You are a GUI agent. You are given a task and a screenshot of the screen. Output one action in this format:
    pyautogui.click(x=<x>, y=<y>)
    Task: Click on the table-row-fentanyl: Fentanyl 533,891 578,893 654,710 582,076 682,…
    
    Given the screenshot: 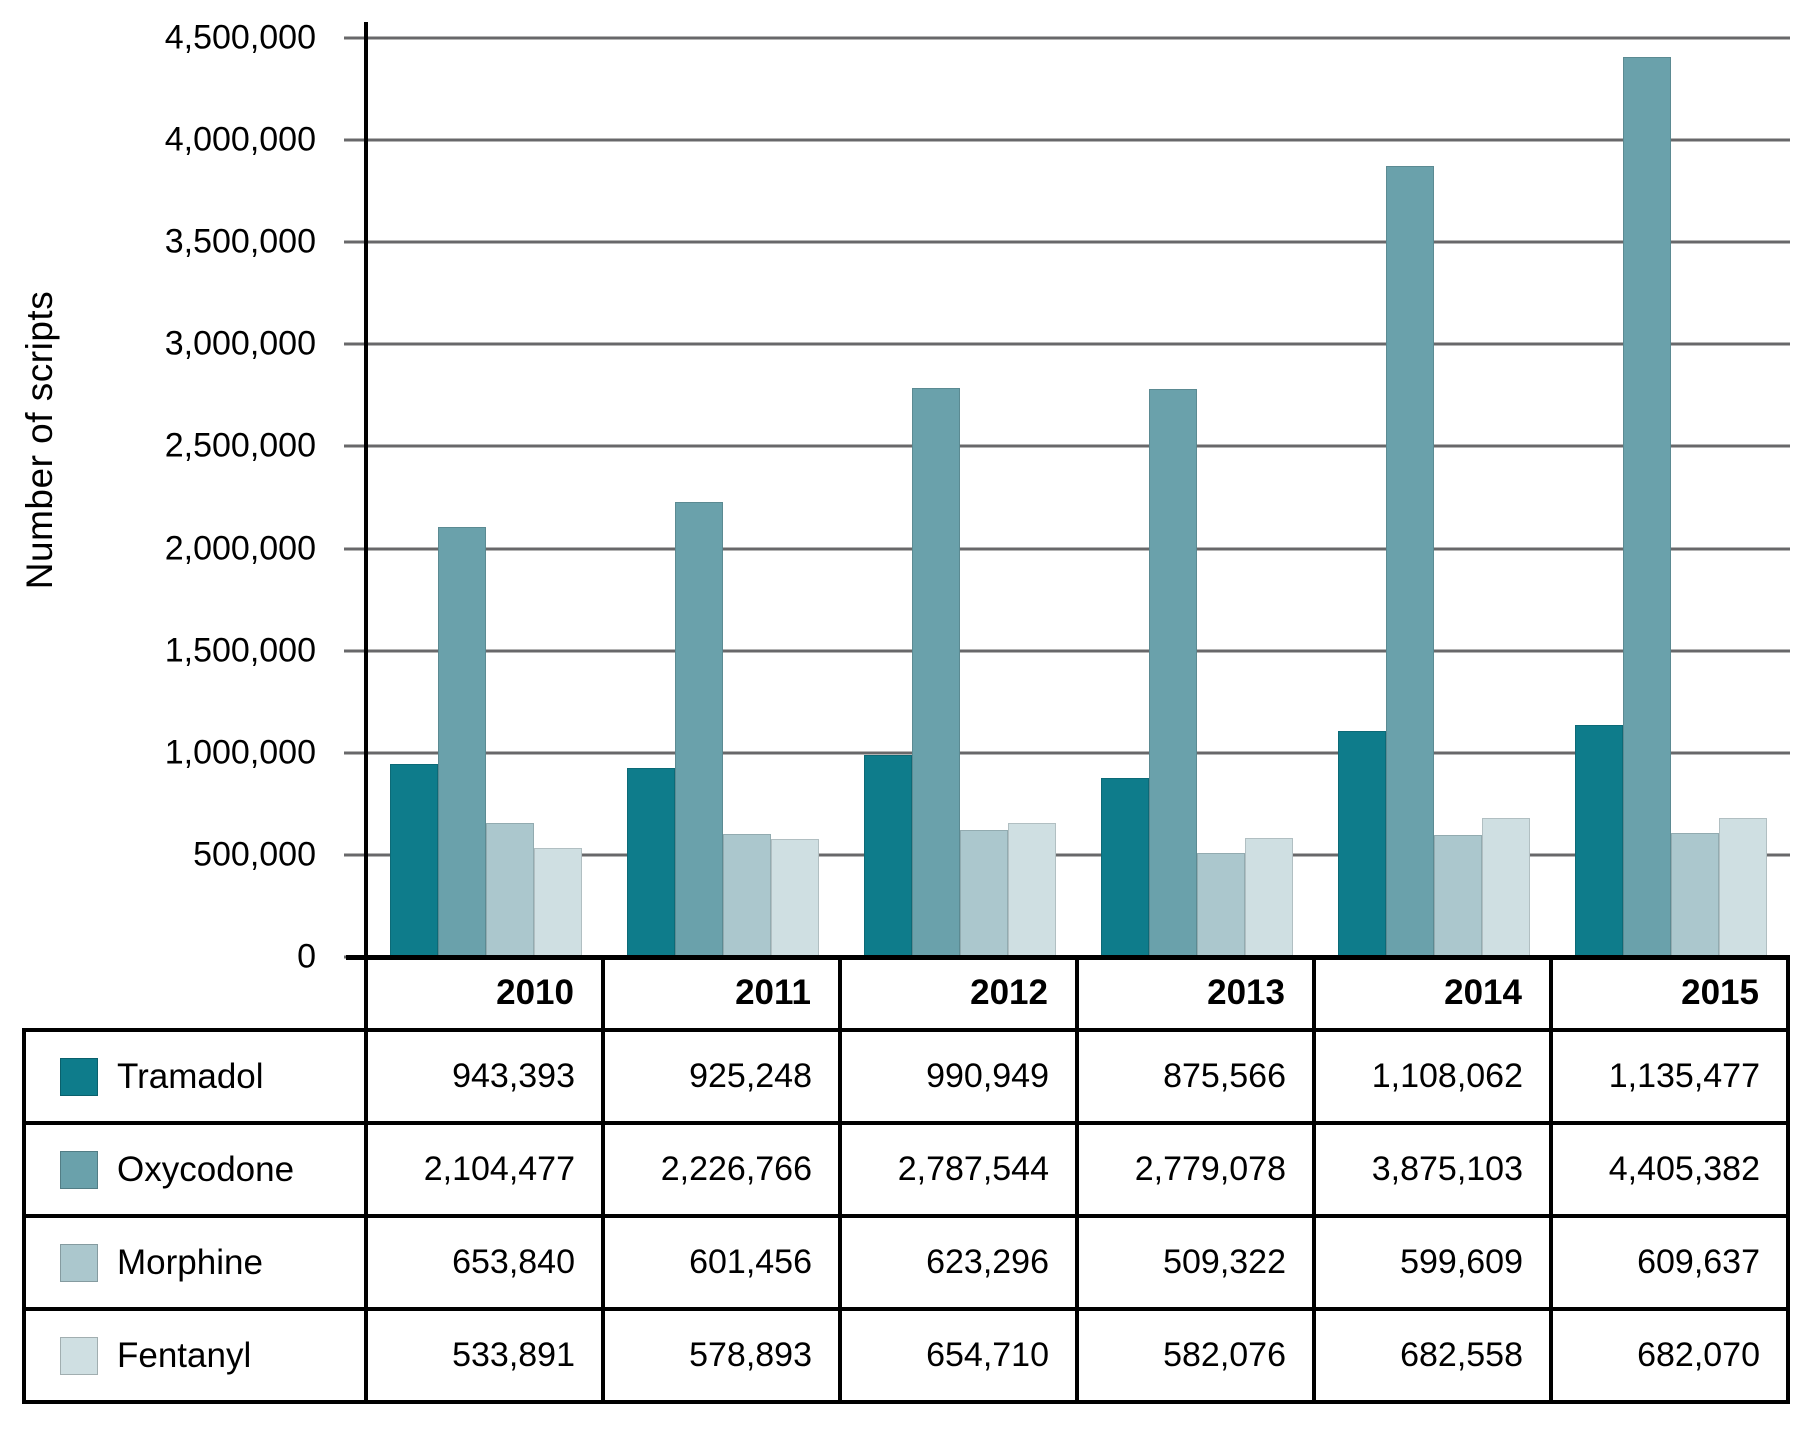 What is the action you would take?
    pyautogui.click(x=906, y=1357)
    